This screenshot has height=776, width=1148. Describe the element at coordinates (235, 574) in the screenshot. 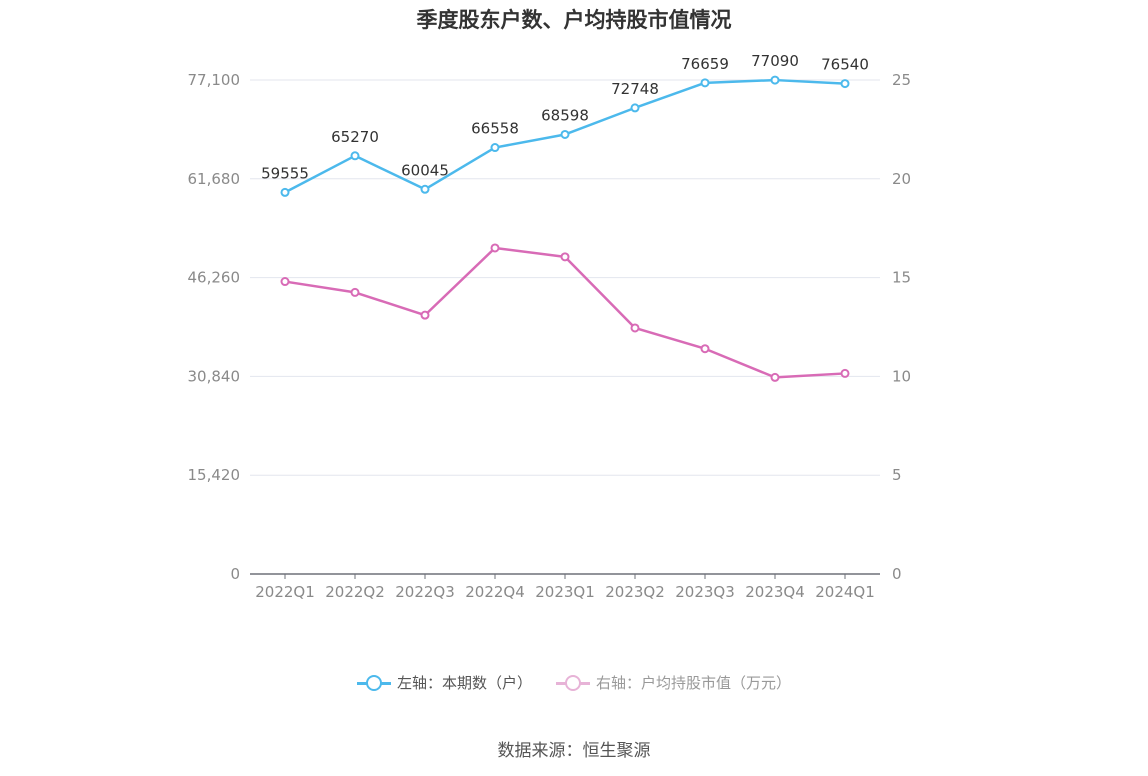

I see `left-axis-tick-label: 0` at that location.